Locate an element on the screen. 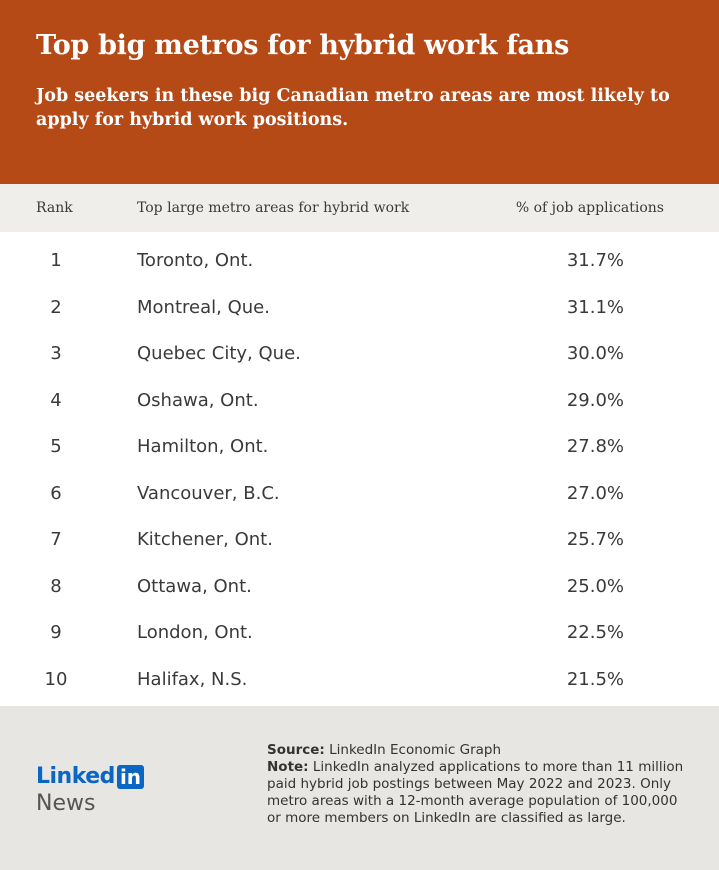  percent-cell: 25.7% is located at coordinates (595, 539).